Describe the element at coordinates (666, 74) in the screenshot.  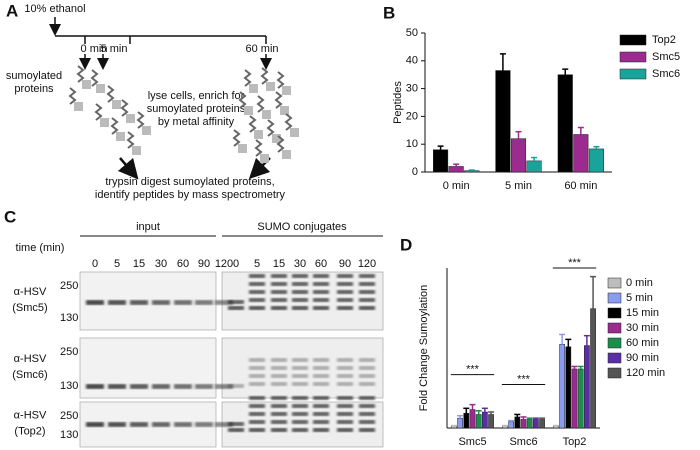
I see `legend-label: Smc6` at that location.